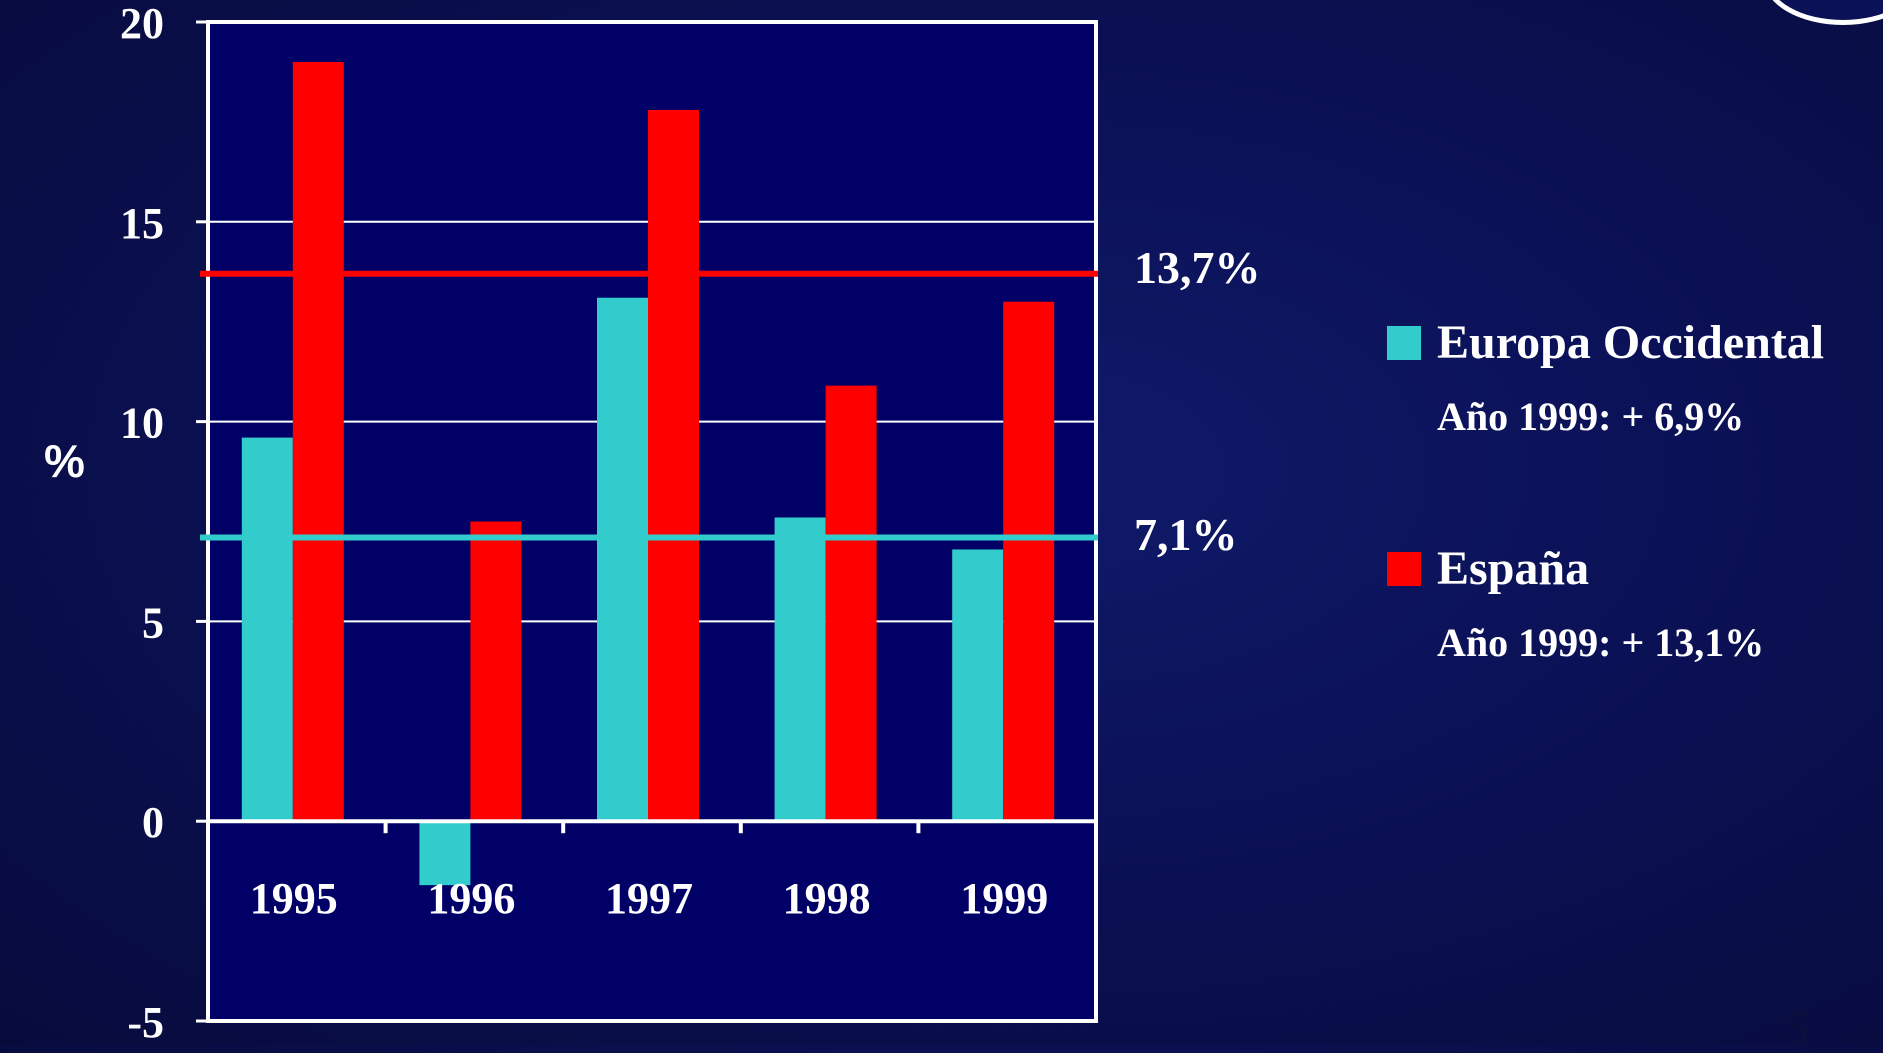  What do you see at coordinates (1004, 898) in the screenshot?
I see `x-tick-label: 1999` at bounding box center [1004, 898].